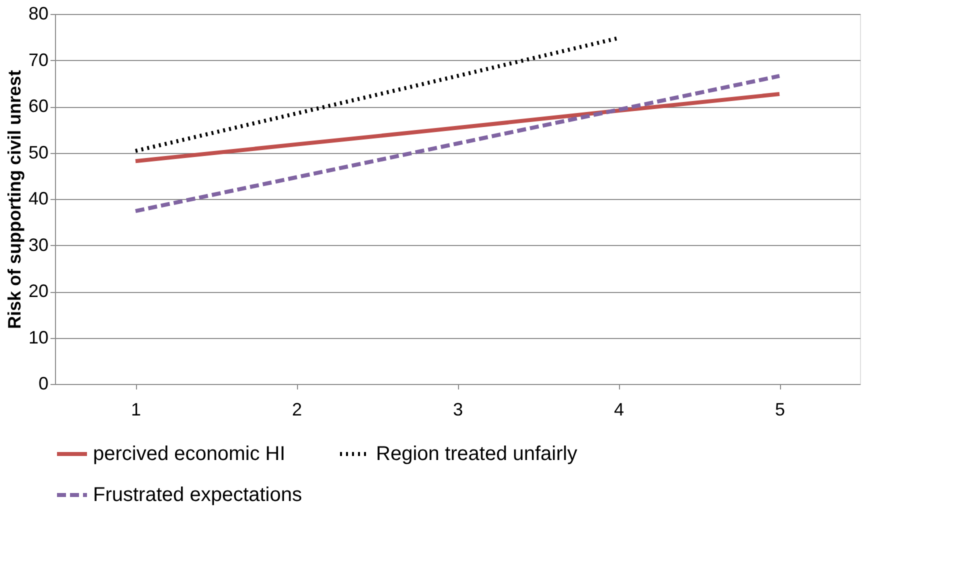 The height and width of the screenshot is (579, 954). I want to click on y-tick-label: 60, so click(38, 106).